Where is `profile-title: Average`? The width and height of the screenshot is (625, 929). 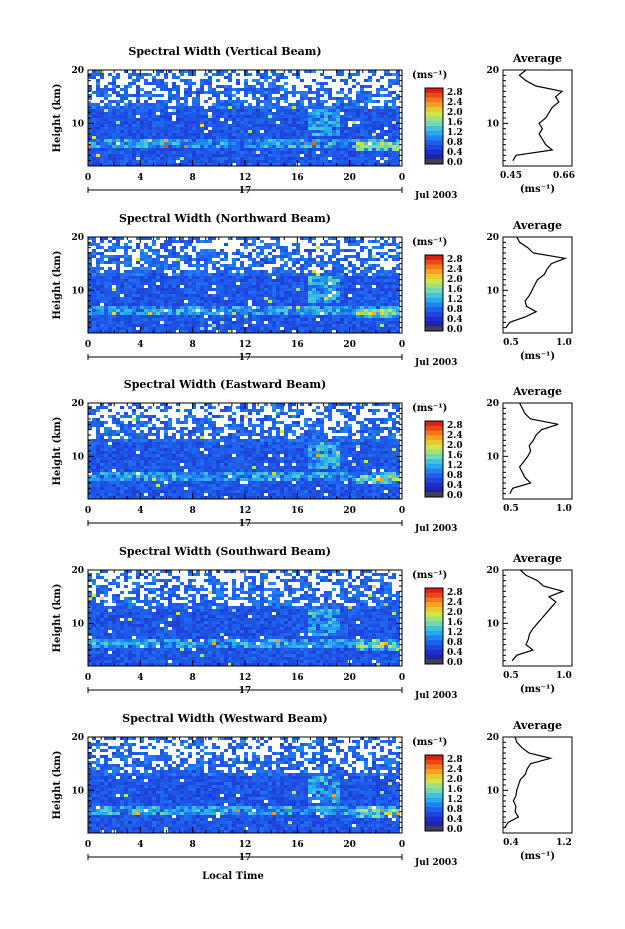
profile-title: Average is located at coordinates (537, 225).